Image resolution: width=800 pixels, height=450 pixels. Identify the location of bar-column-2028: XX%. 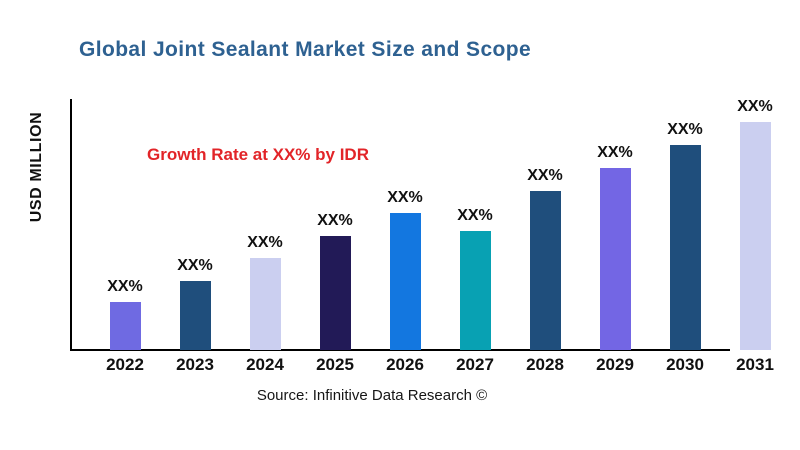
(545, 224).